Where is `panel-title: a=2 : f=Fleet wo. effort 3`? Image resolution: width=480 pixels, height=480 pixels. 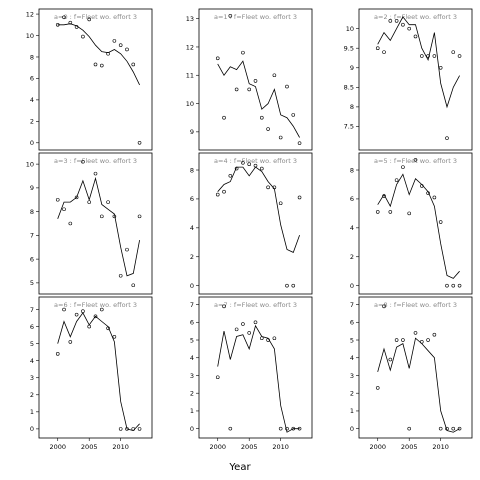
panel-title: a=2 : f=Fleet wo. effort 3 is located at coordinates (415, 17).